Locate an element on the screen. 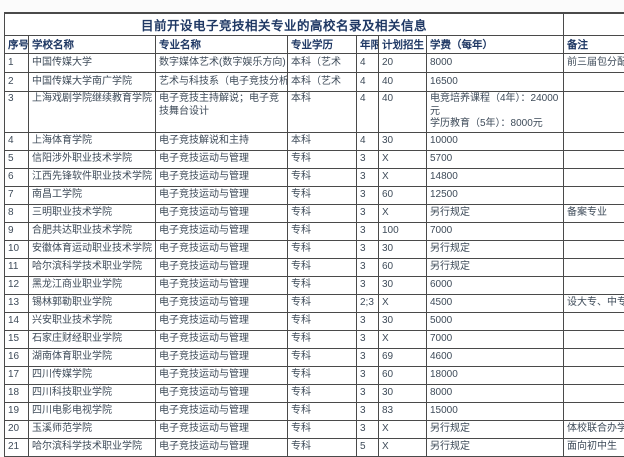 Image resolution: width=624 pixels, height=457 pixels. cell: 中国传媒大学 is located at coordinates (92, 63).